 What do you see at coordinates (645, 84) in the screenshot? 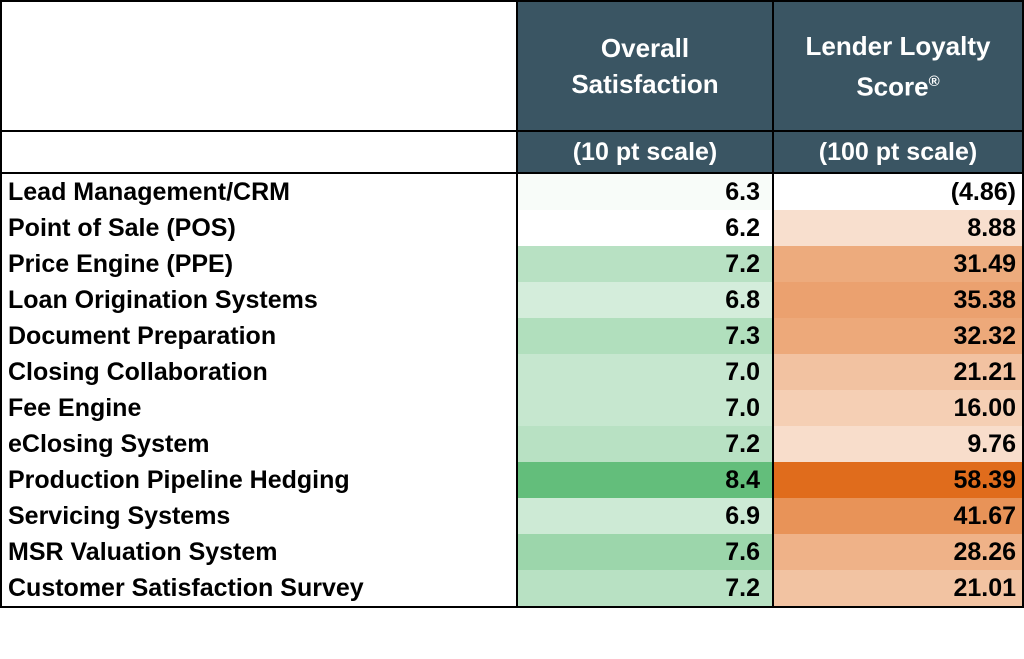
I see `satisfaction-header-line2: Satisfaction` at bounding box center [645, 84].